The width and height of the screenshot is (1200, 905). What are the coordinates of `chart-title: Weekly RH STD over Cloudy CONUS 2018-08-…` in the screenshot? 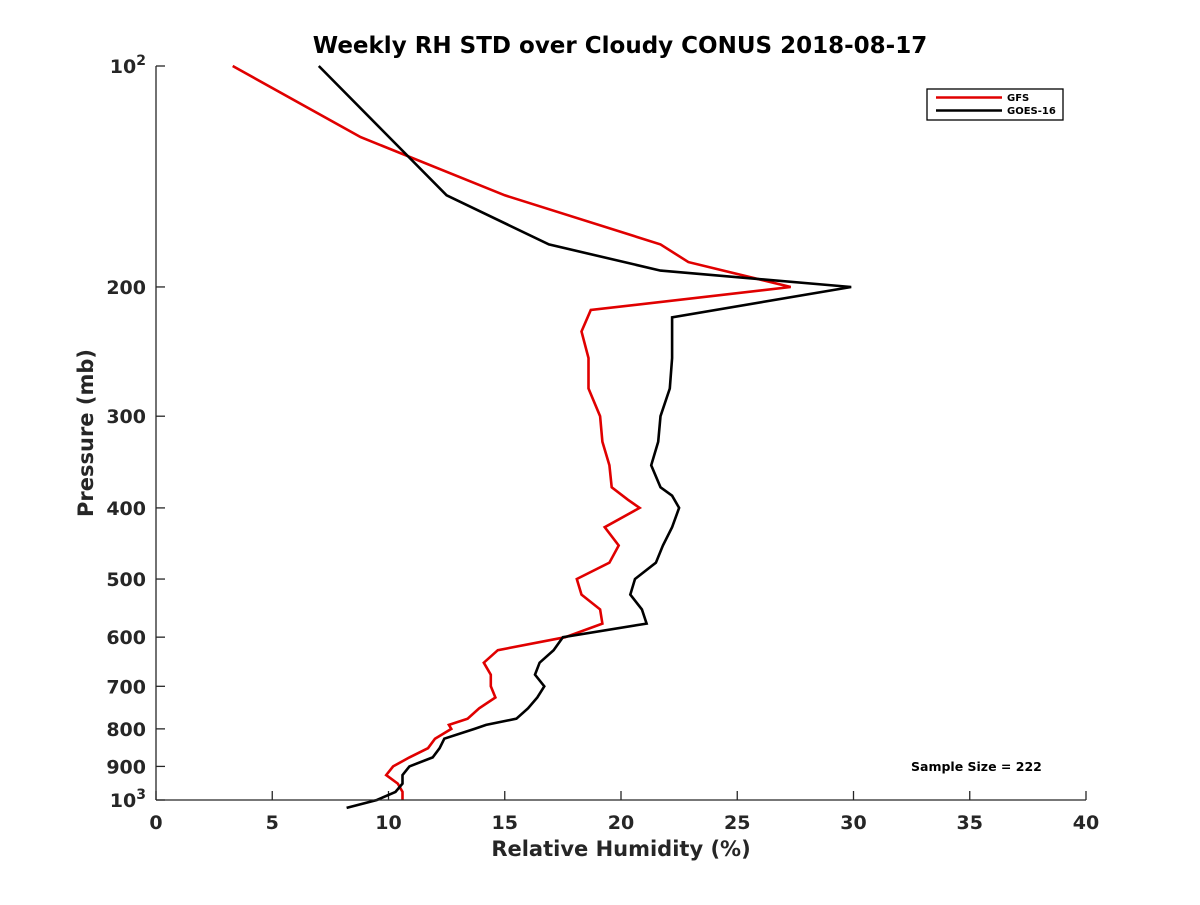 It's located at (620, 46).